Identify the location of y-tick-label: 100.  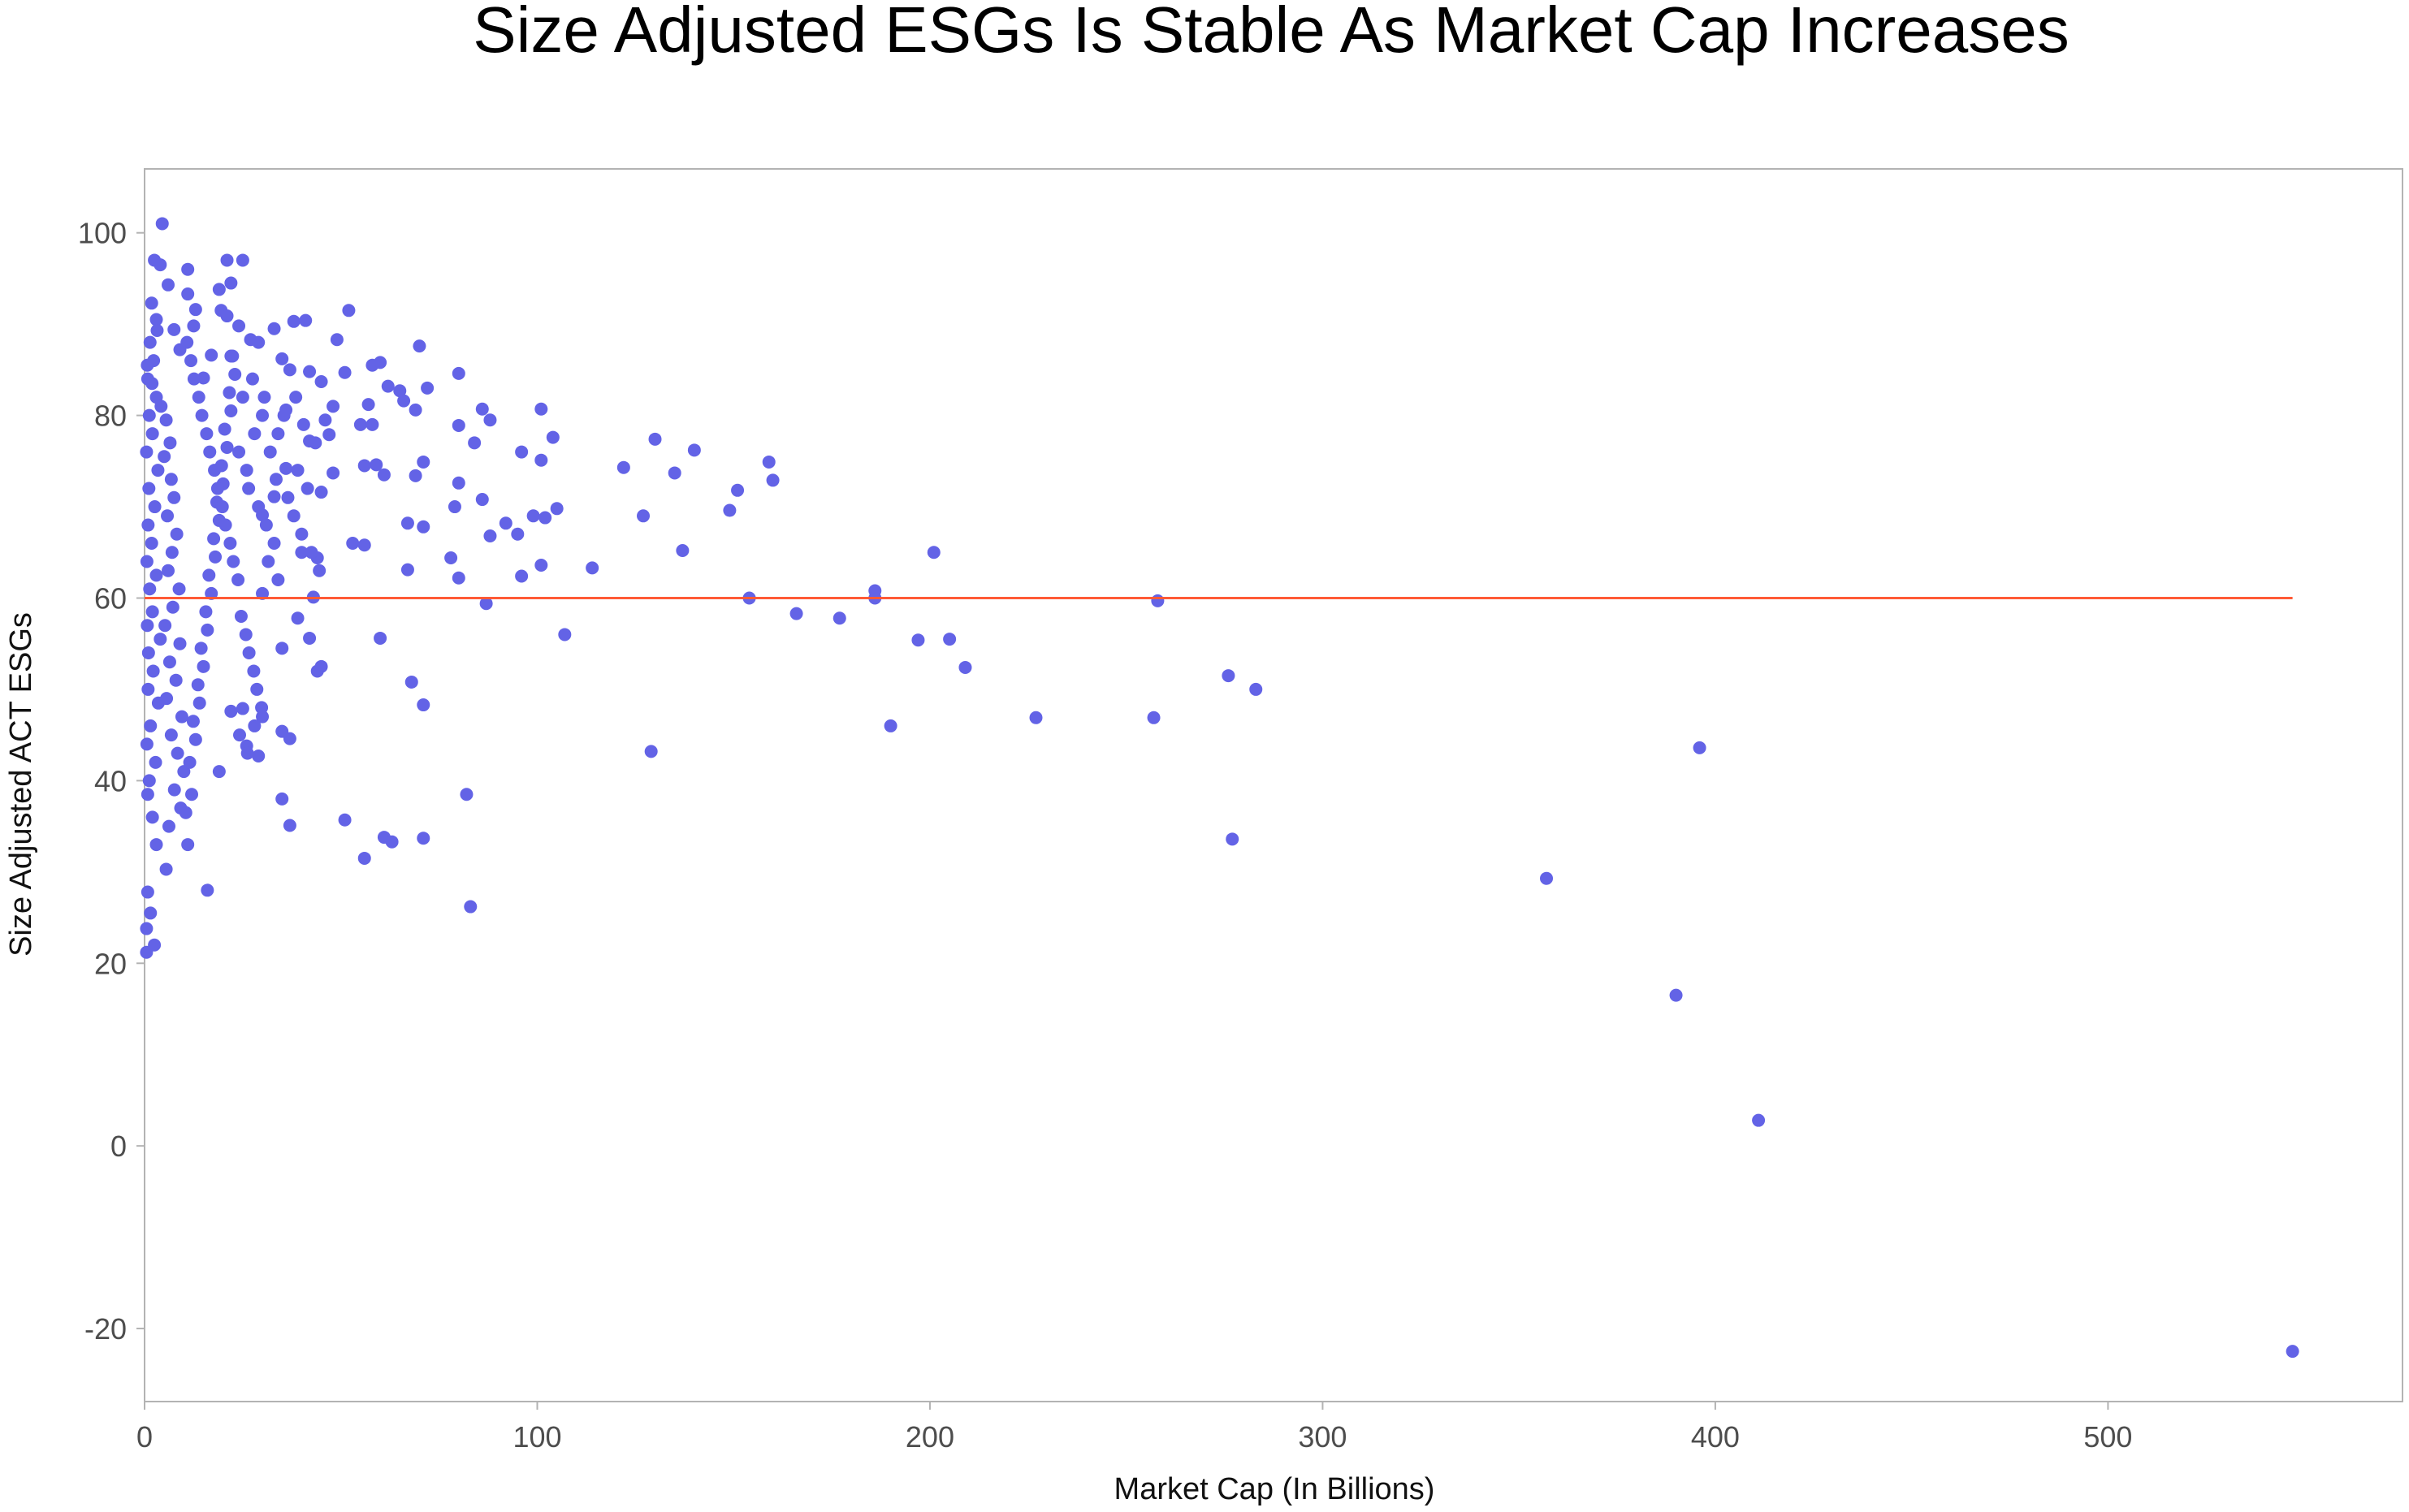
(102, 233).